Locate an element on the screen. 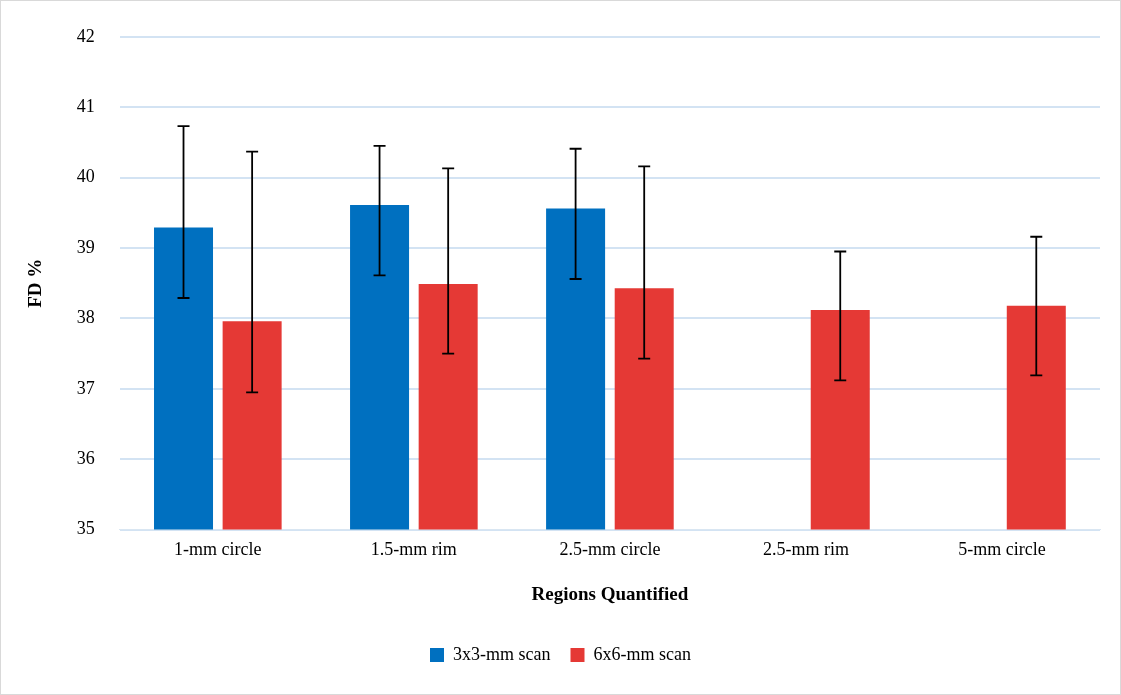 Image resolution: width=1121 pixels, height=695 pixels. x-tick-label: 5-mm circle is located at coordinates (1002, 549).